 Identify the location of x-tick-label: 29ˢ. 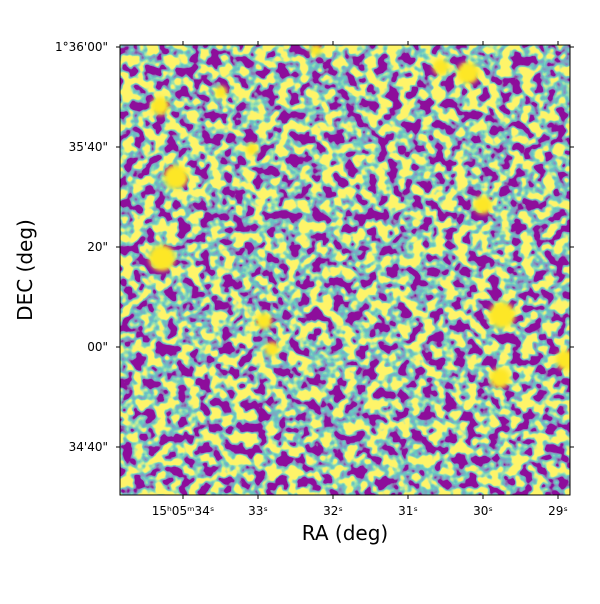
(558, 511).